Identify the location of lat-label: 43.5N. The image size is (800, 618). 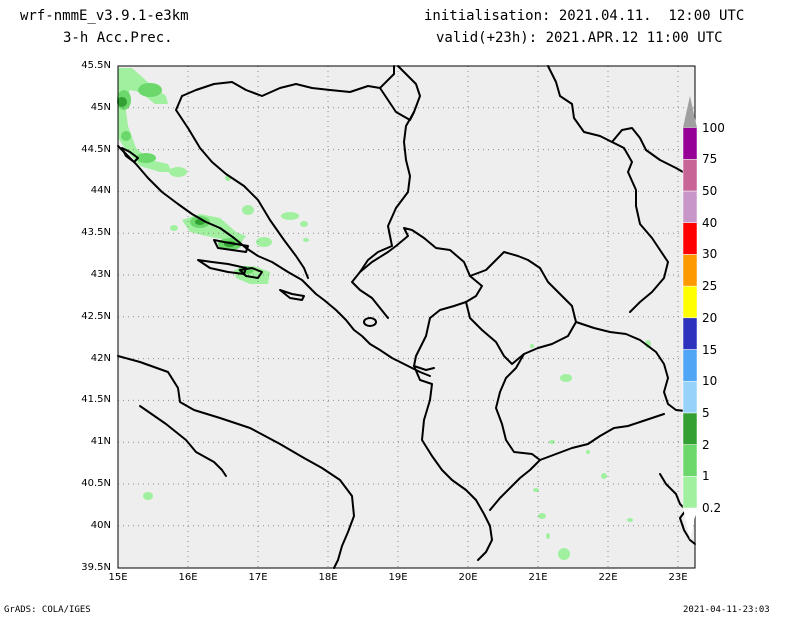
(96, 233).